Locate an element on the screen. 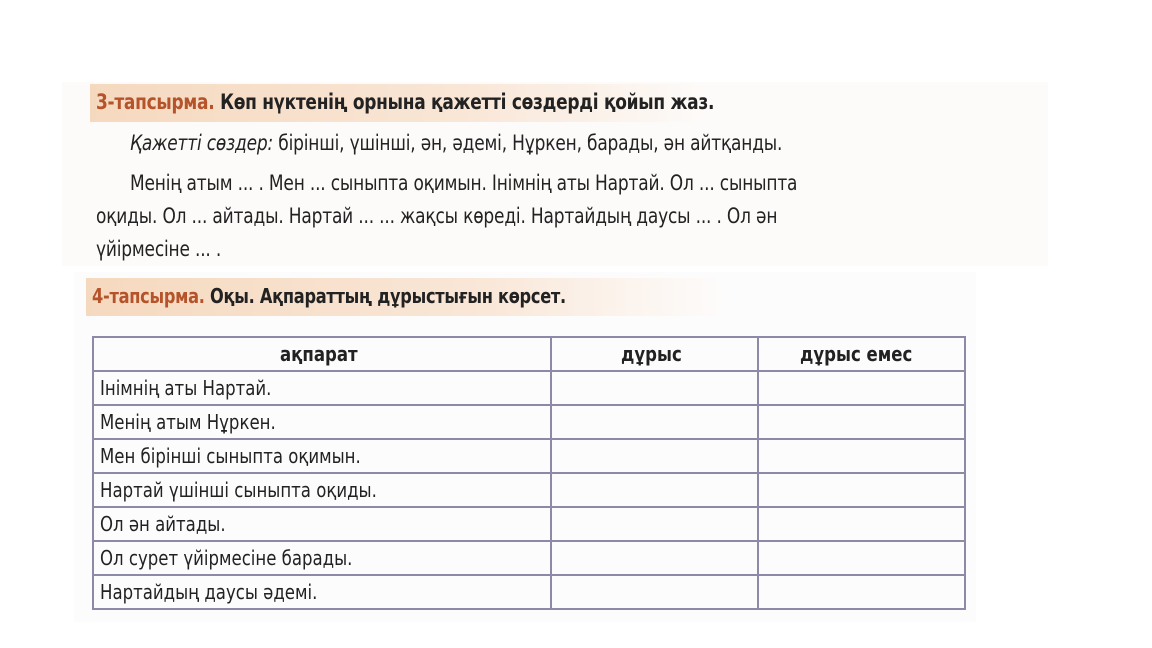 This screenshot has width=1152, height=648. statement-cell: Мен бірінші сыныпта оқимын. is located at coordinates (322, 456).